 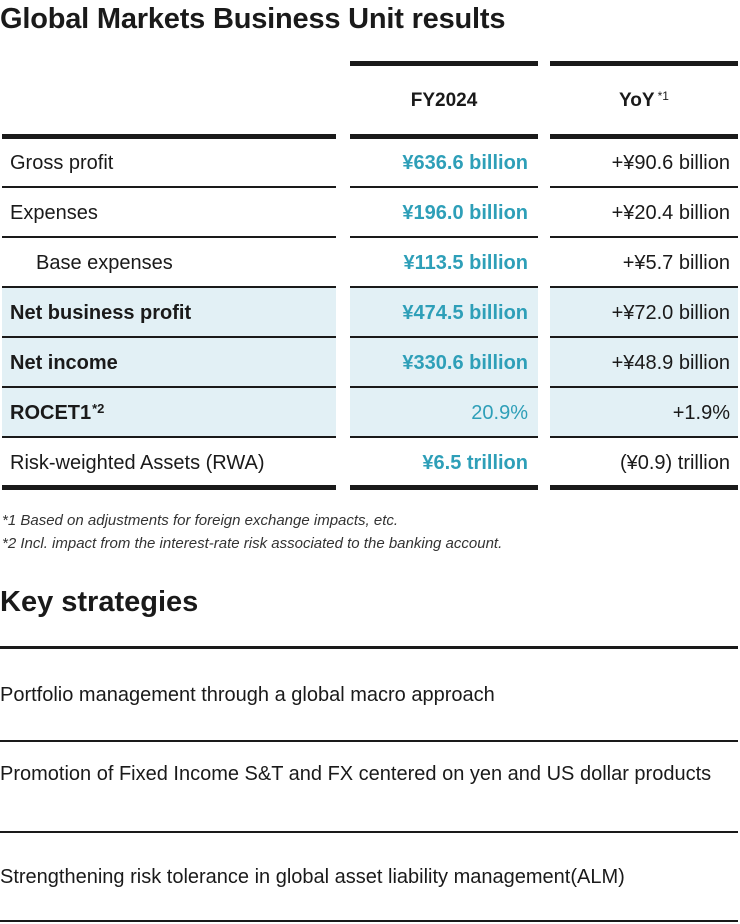 I want to click on row-yoy-value: +¥20.4 billion, so click(x=670, y=212).